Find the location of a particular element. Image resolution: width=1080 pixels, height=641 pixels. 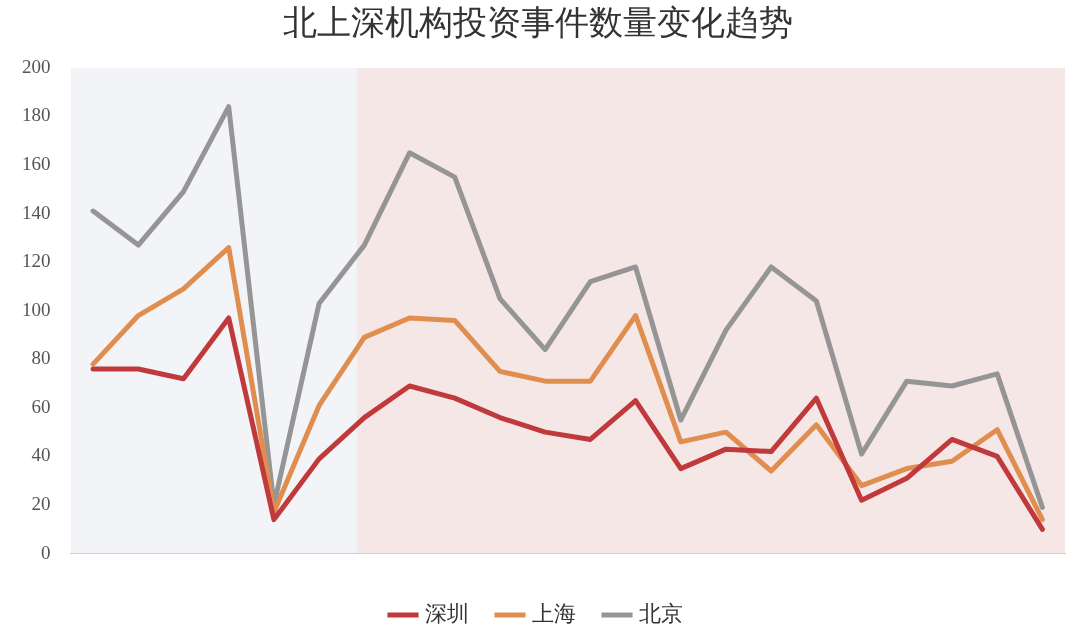

legend-label: 北京 is located at coordinates (661, 613).